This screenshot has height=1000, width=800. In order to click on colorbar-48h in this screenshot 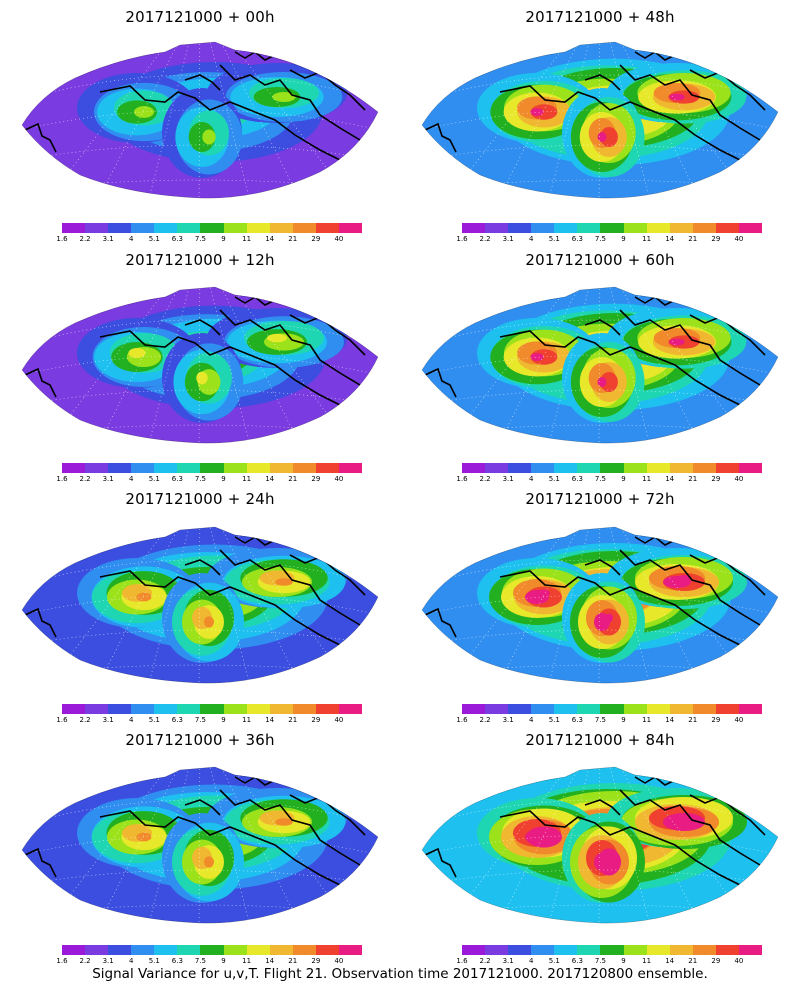, I will do `click(612, 228)`.